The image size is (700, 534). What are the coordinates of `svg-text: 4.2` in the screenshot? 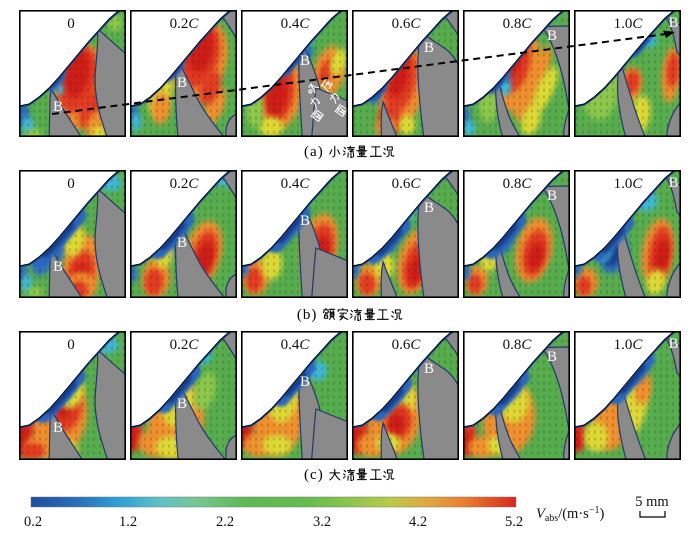 It's located at (418, 522).